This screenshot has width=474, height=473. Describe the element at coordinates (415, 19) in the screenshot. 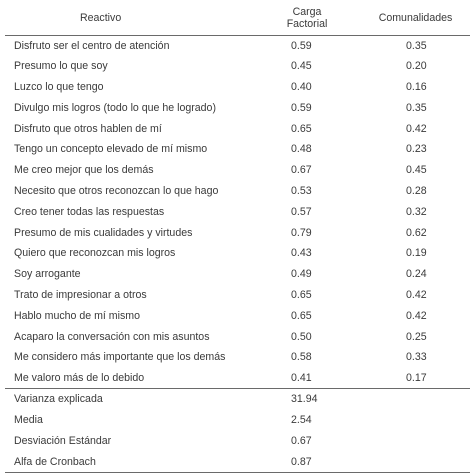

I see `header-comunalidades: Comunalidades` at that location.